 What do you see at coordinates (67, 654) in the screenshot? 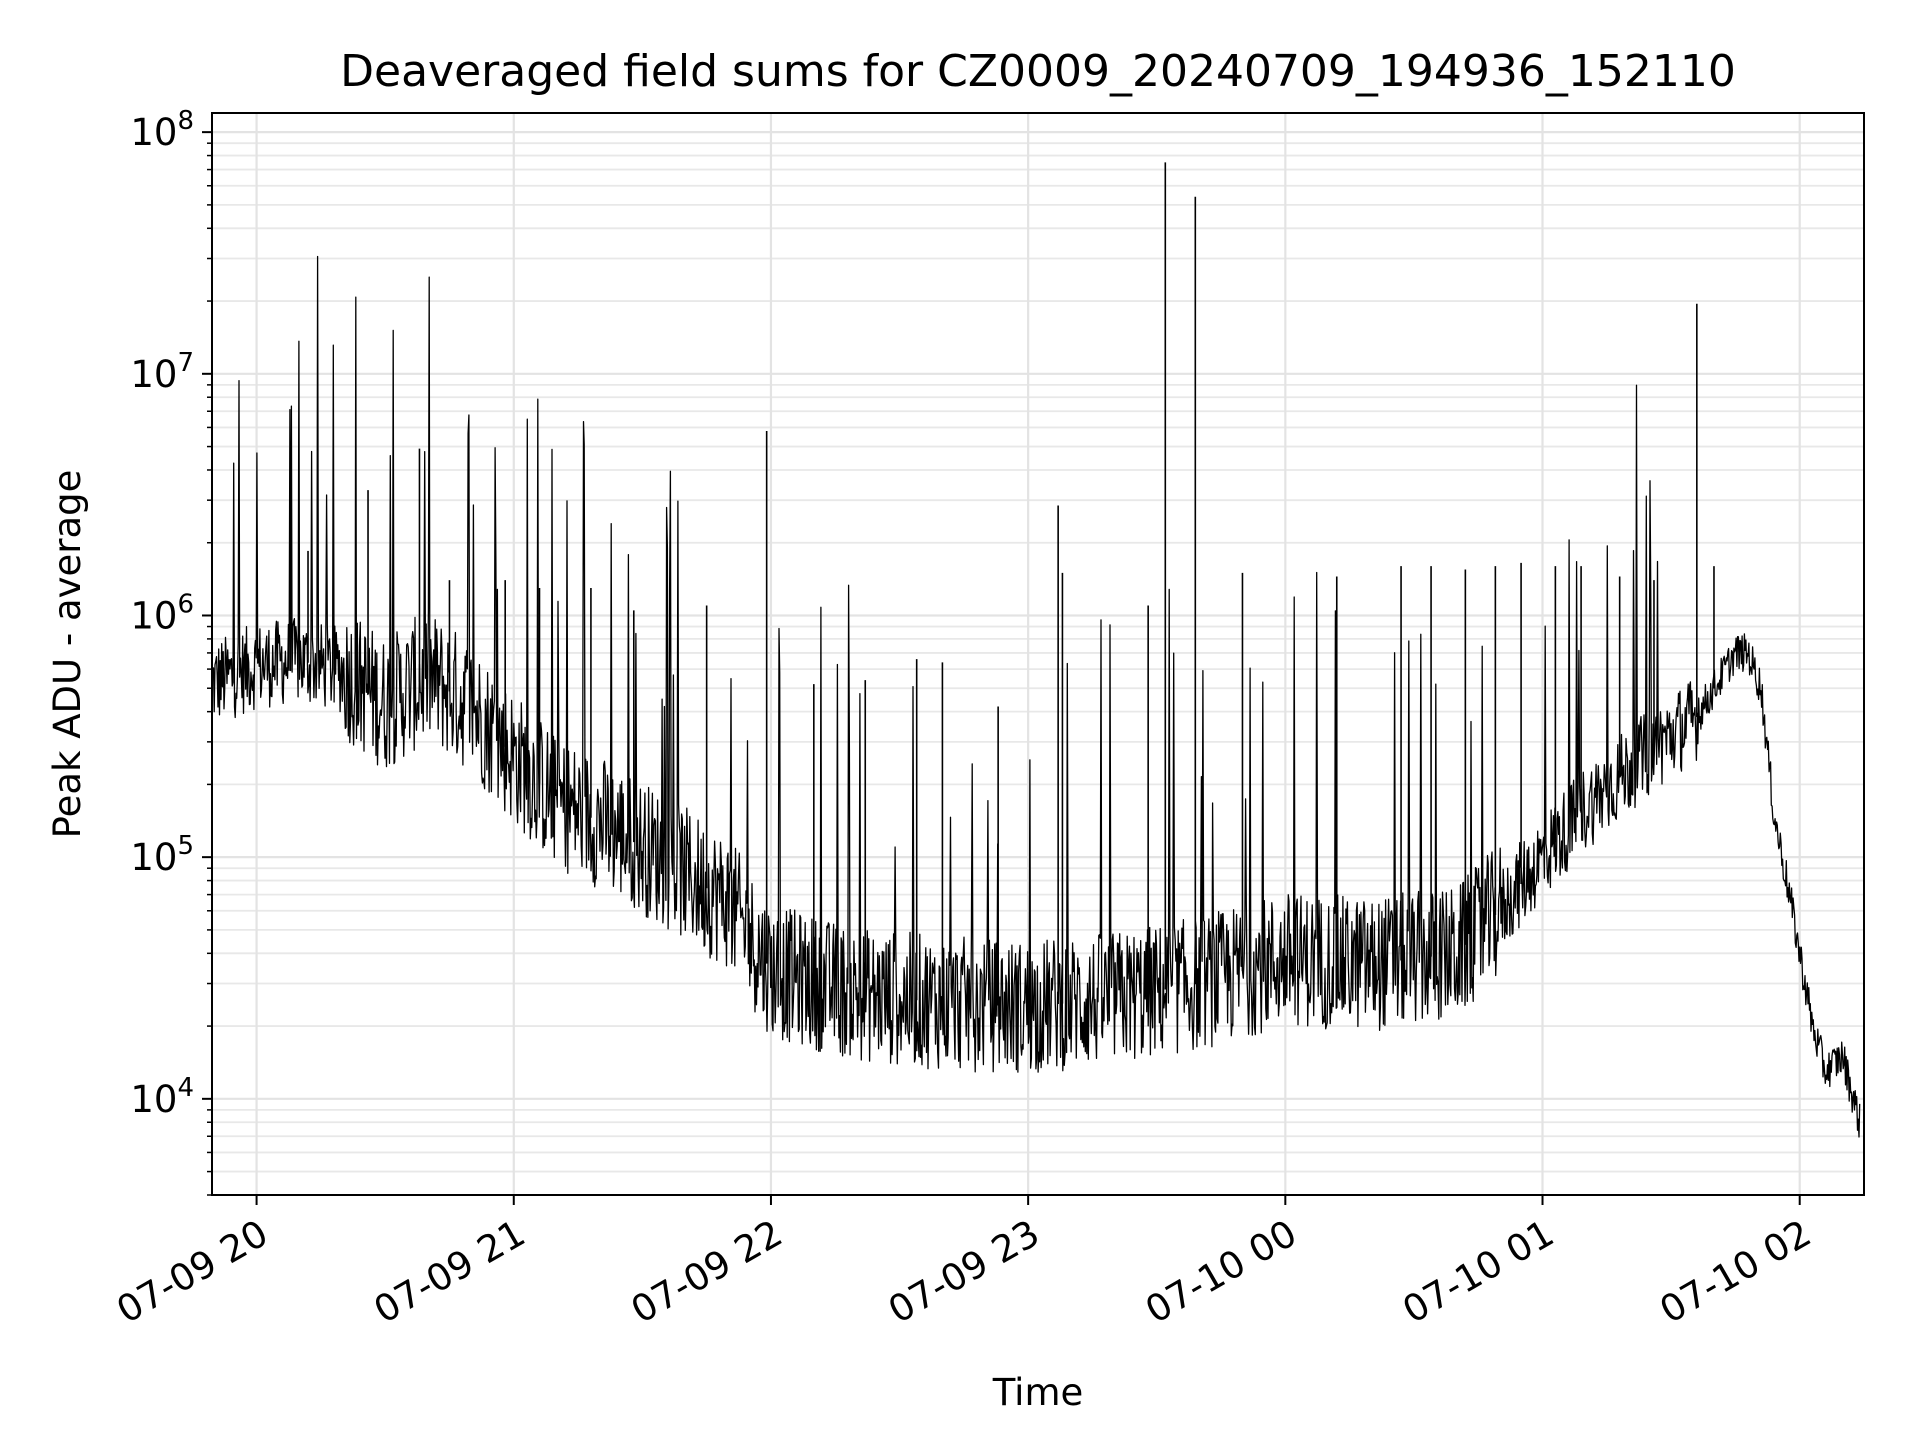
I see `y-axis-label: Peak ADU - average` at bounding box center [67, 654].